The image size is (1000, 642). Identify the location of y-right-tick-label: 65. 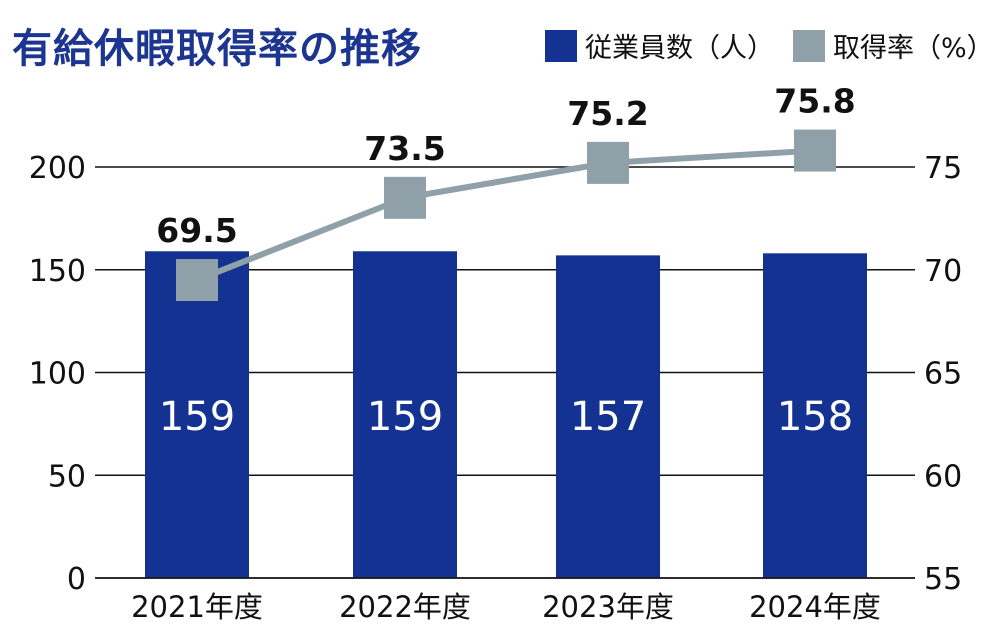
(943, 374).